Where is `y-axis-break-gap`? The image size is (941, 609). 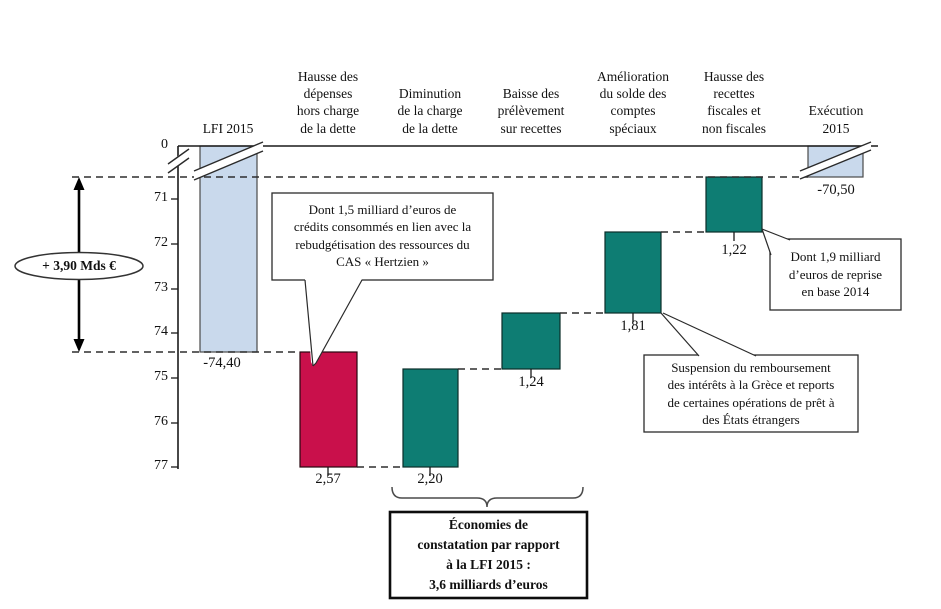 y-axis-break-gap is located at coordinates (178, 160).